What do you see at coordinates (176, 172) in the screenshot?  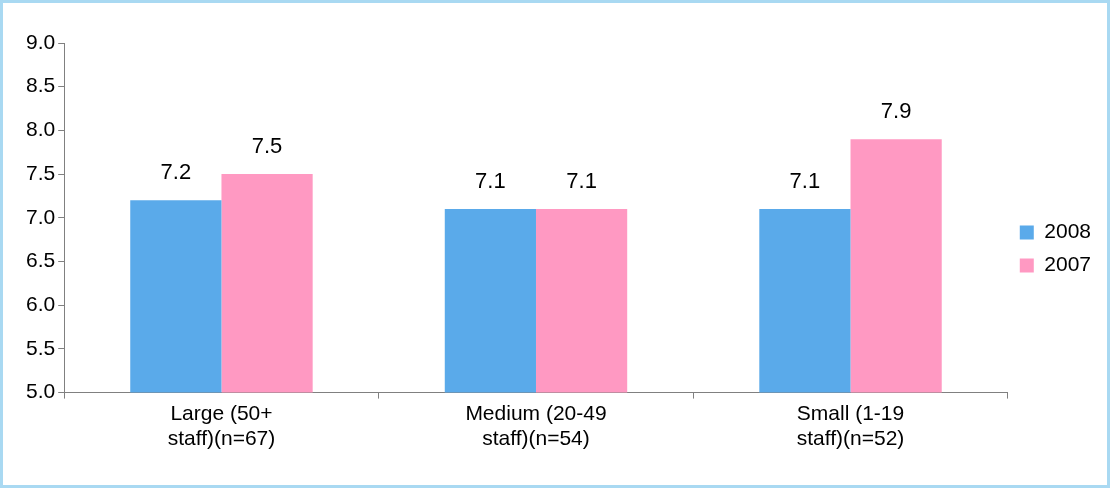 I see `data-label: 7.2` at bounding box center [176, 172].